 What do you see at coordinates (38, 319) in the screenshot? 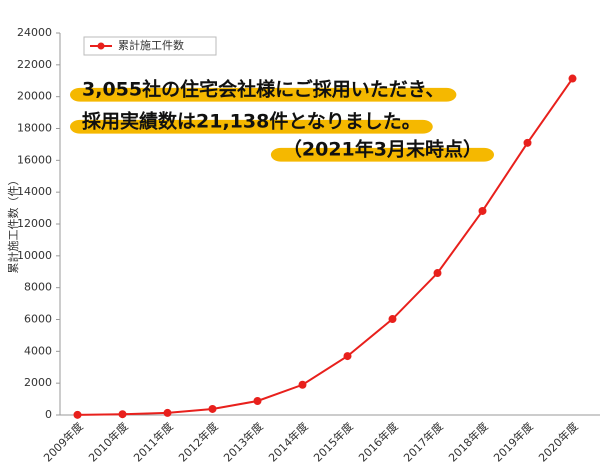
I see `y-tick-label: 6000` at bounding box center [38, 319].